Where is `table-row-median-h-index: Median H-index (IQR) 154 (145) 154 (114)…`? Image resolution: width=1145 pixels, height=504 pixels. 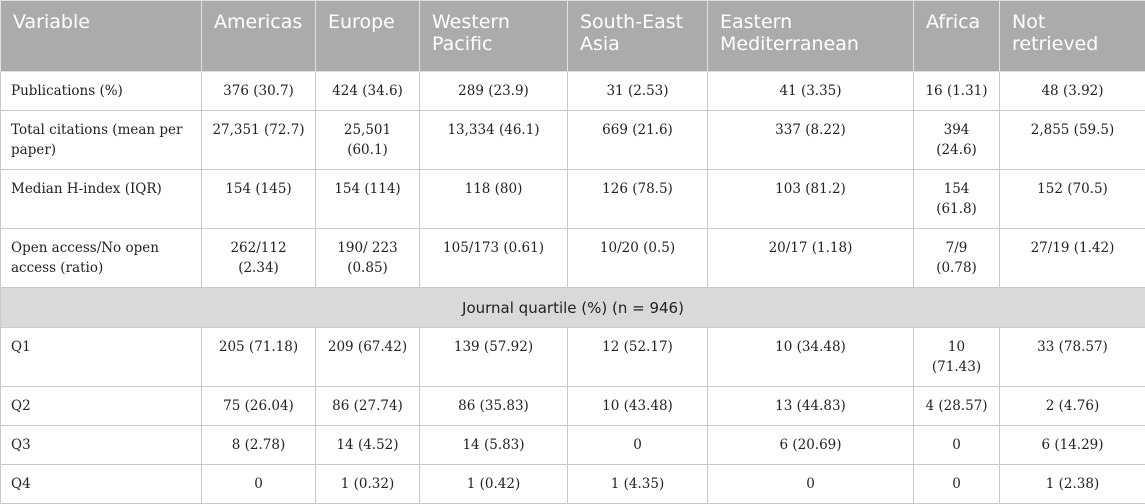 table-row-median-h-index: Median H-index (IQR) 154 (145) 154 (114)… is located at coordinates (573, 199).